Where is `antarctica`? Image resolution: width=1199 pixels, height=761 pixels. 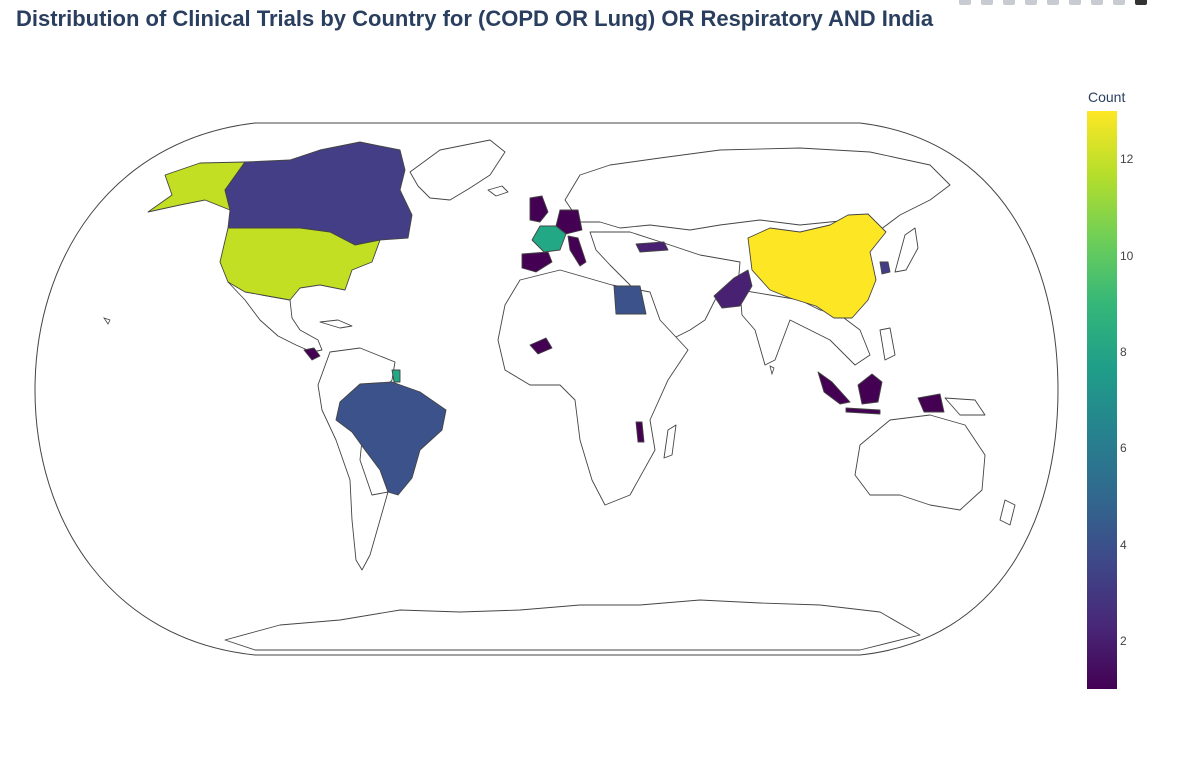
antarctica is located at coordinates (572, 625).